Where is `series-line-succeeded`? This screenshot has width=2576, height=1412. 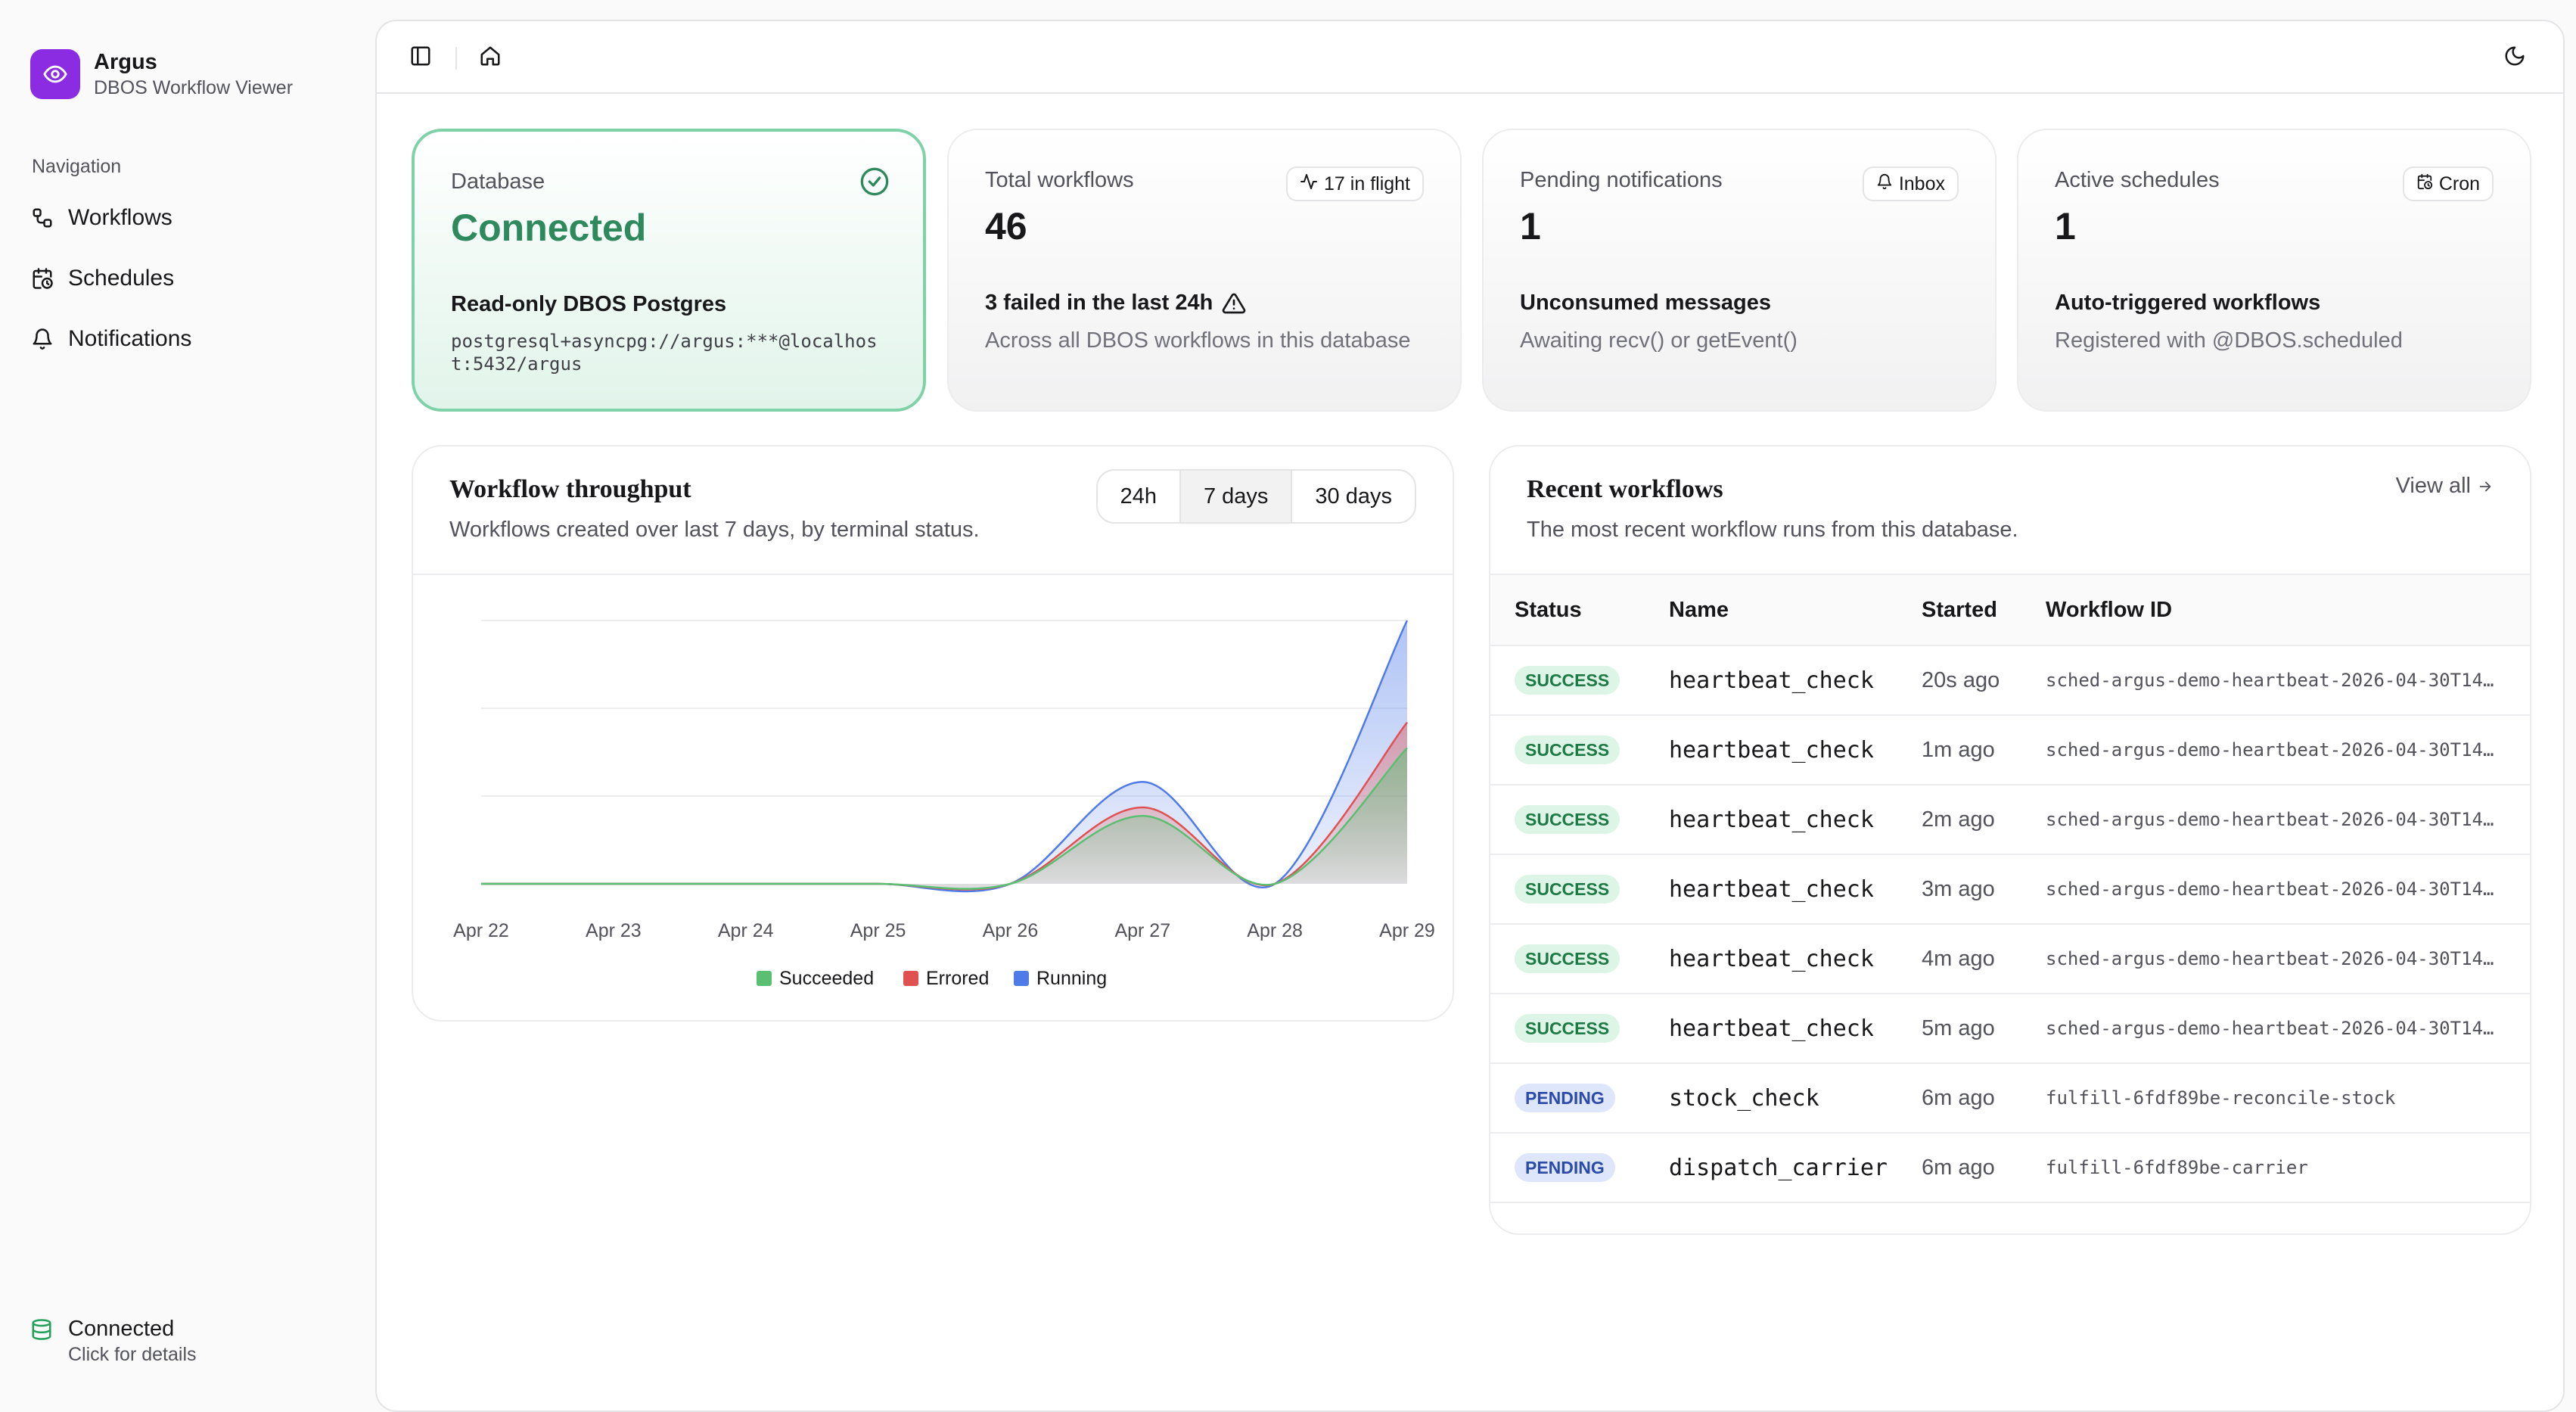 series-line-succeeded is located at coordinates (944, 818).